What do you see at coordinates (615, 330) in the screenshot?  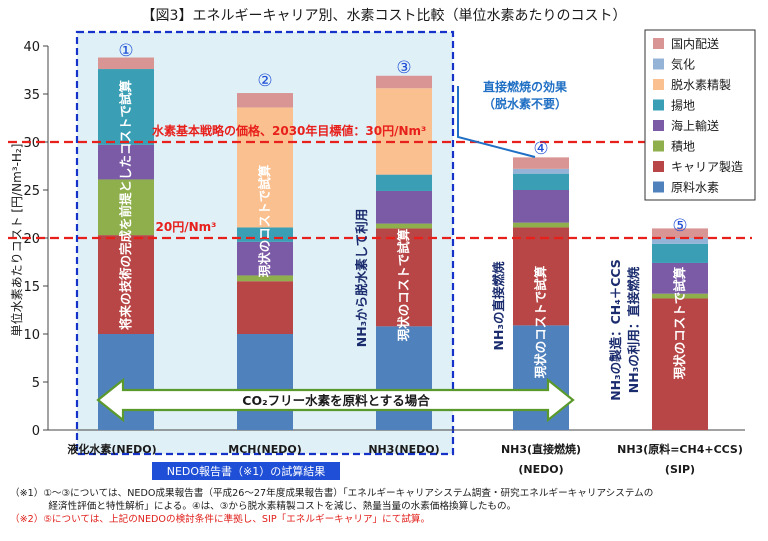 I see `bar-annotation-text: NH₃の製造：CH₄＋CCS` at bounding box center [615, 330].